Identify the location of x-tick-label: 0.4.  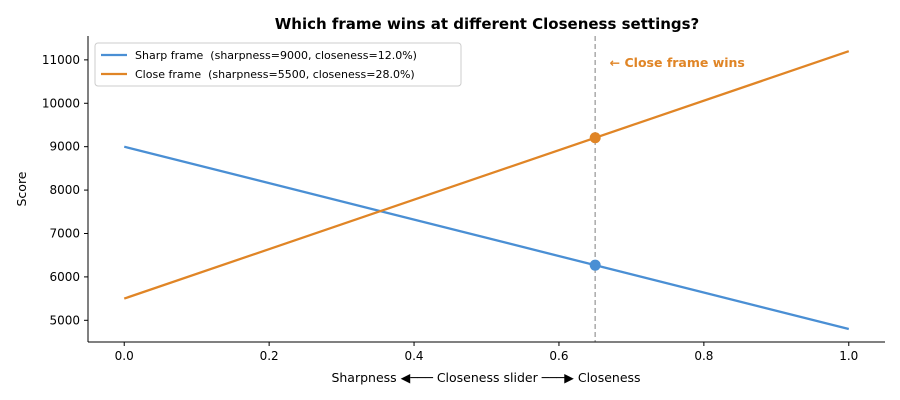
(413, 356).